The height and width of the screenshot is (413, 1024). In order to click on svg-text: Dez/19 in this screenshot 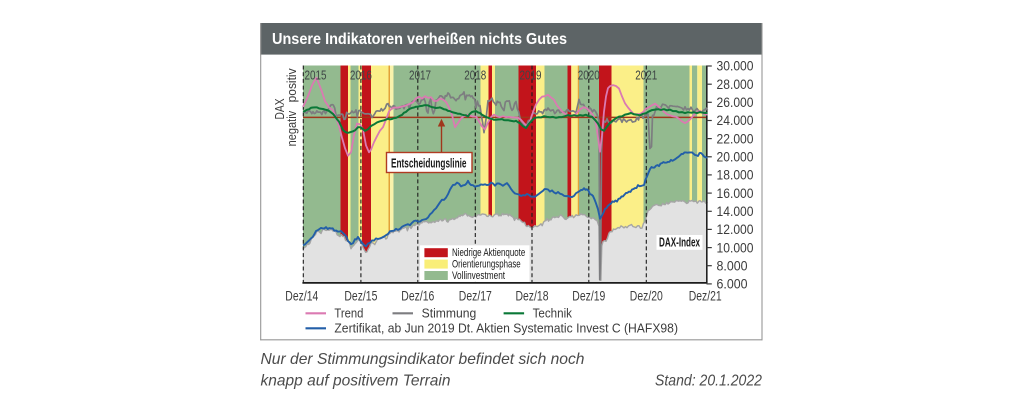, I will do `click(588, 296)`.